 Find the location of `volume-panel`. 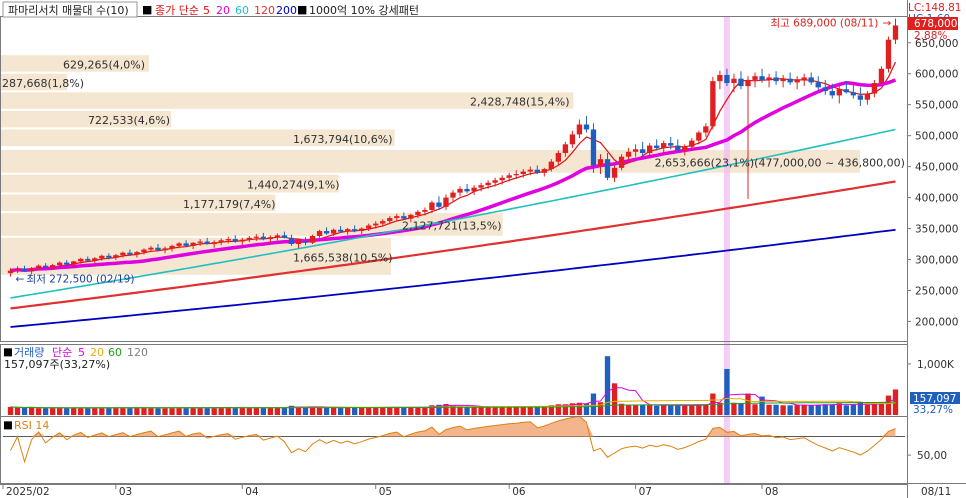

volume-panel is located at coordinates (453, 385).